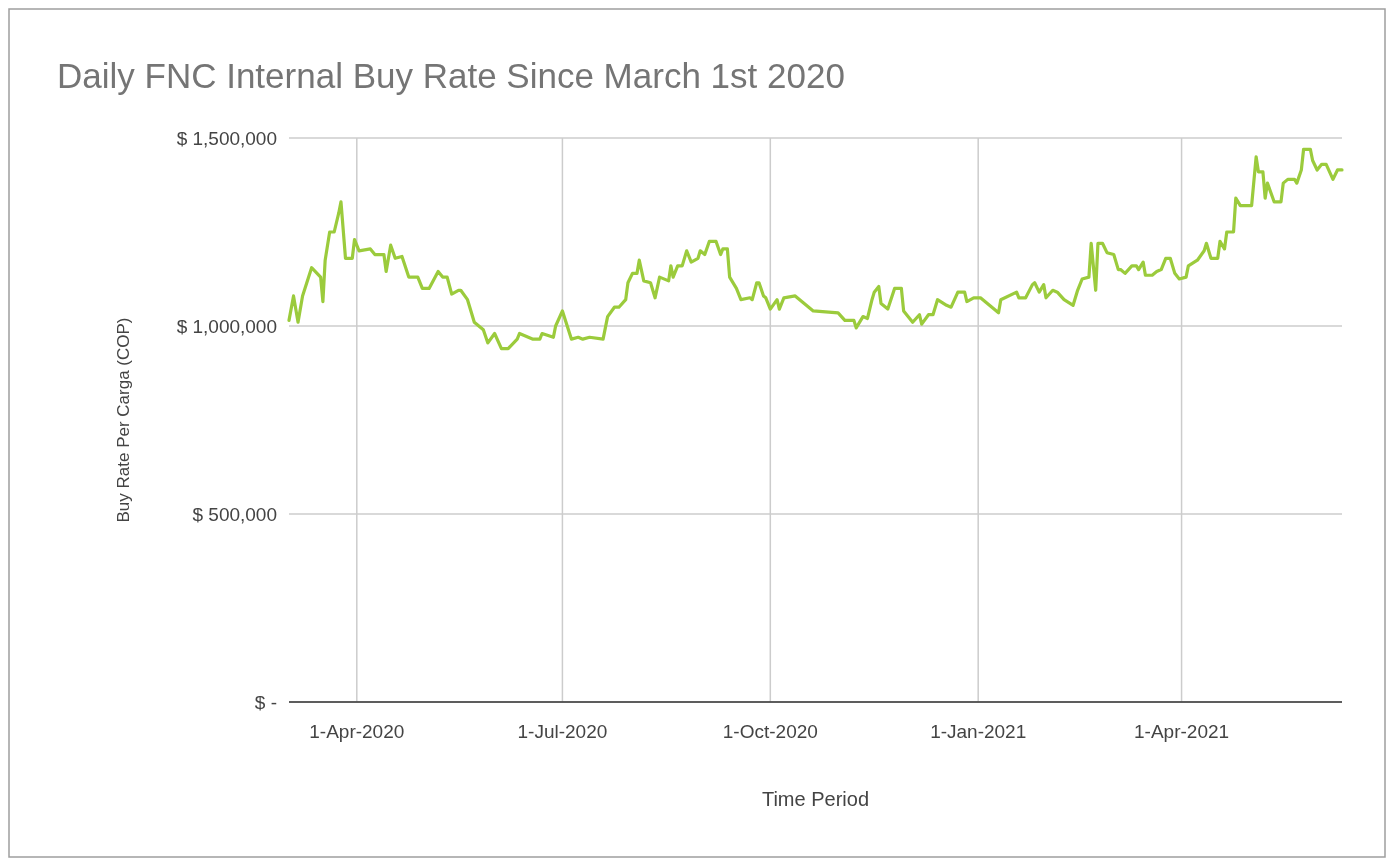 The image size is (1394, 866). Describe the element at coordinates (1182, 731) in the screenshot. I see `x-tick-label: 1-Apr-2021` at that location.